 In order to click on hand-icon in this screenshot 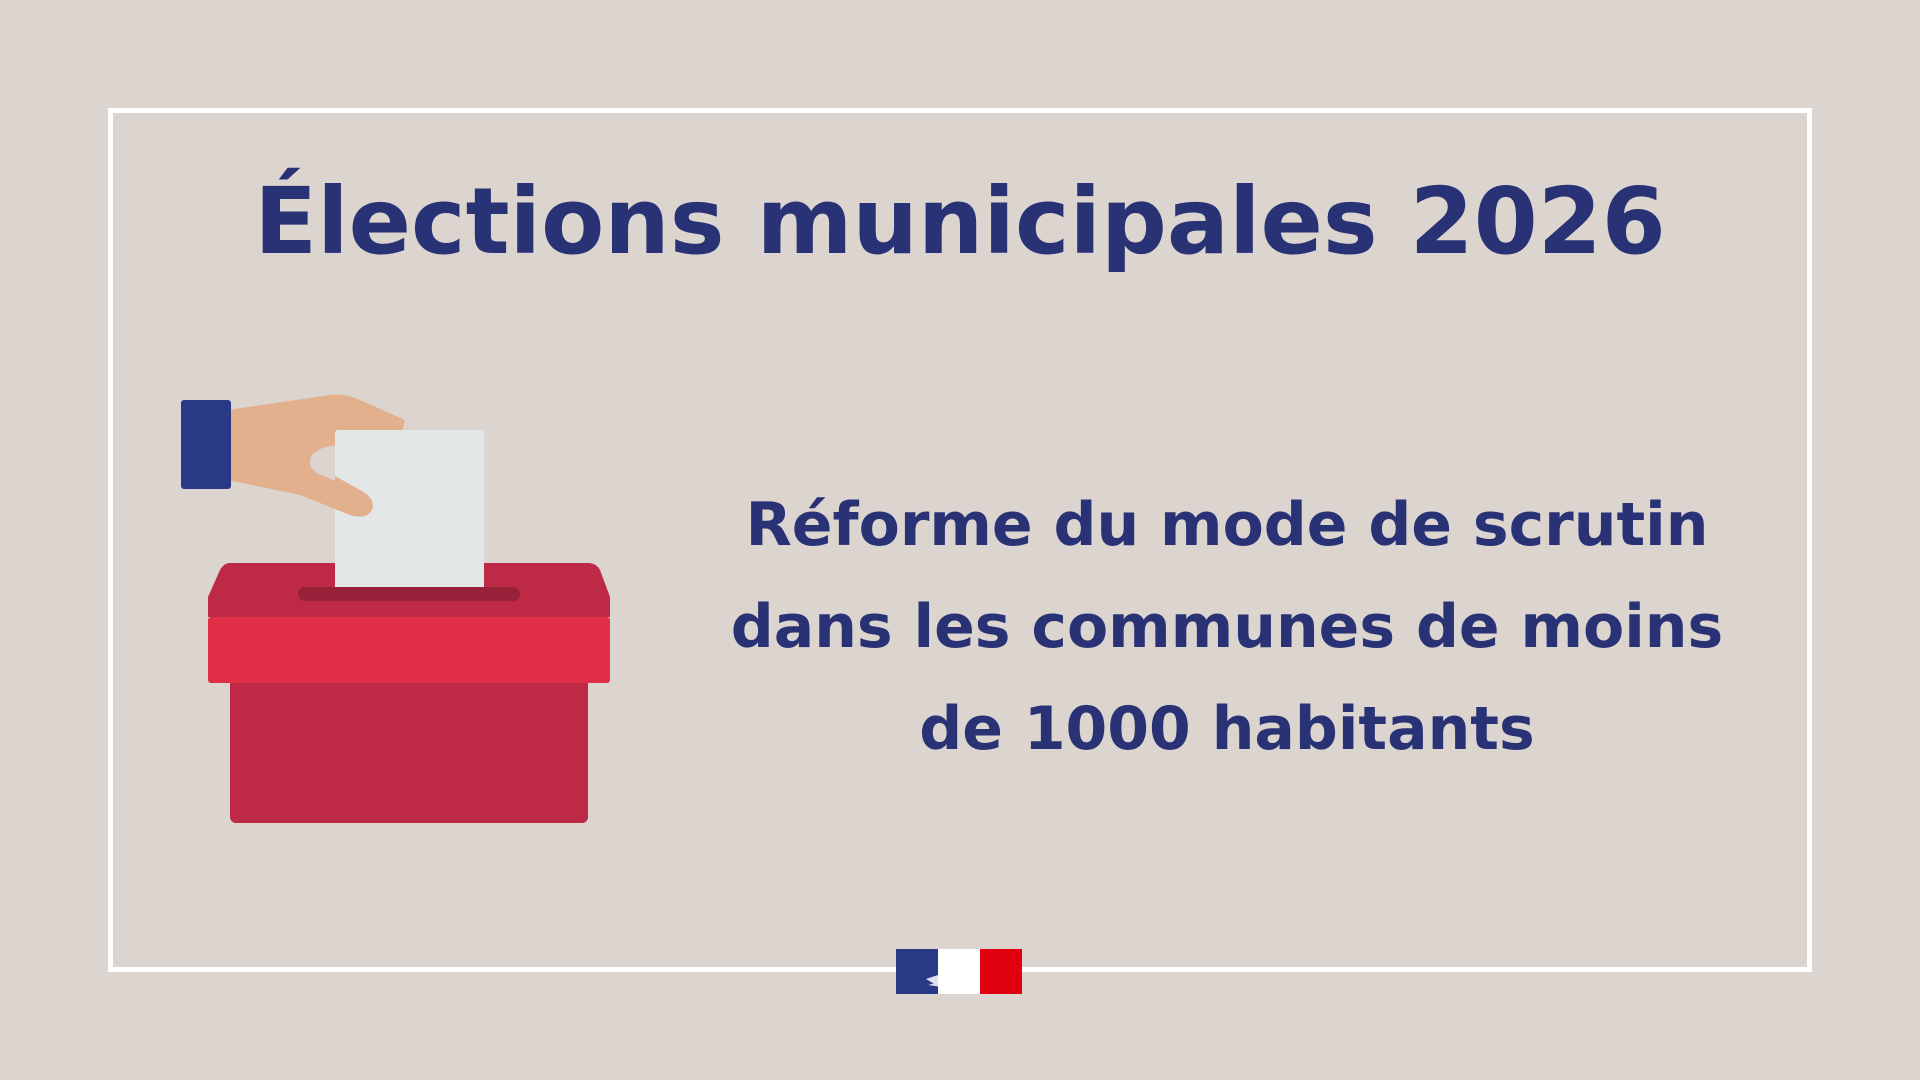, I will do `click(316, 455)`.